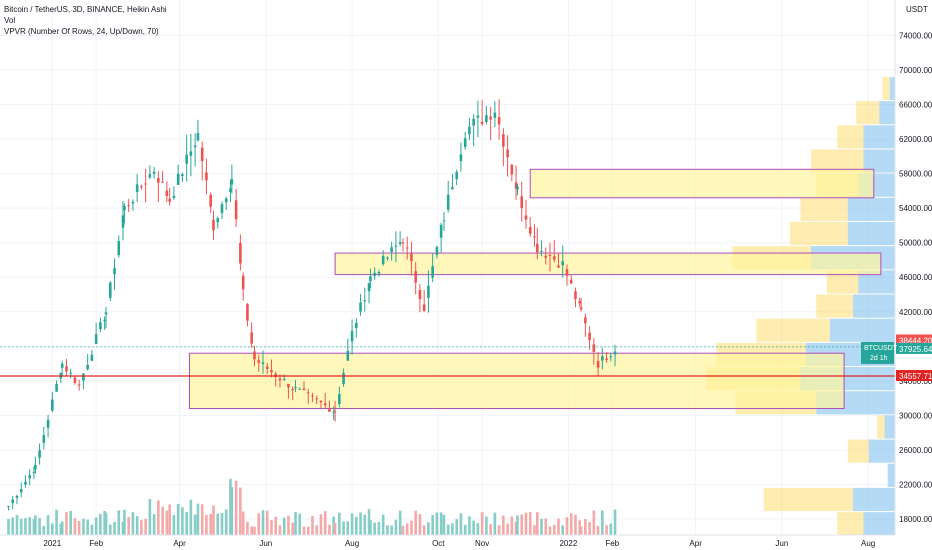 Image resolution: width=932 pixels, height=550 pixels. What do you see at coordinates (915, 484) in the screenshot?
I see `y-tick-label: 22000.00` at bounding box center [915, 484].